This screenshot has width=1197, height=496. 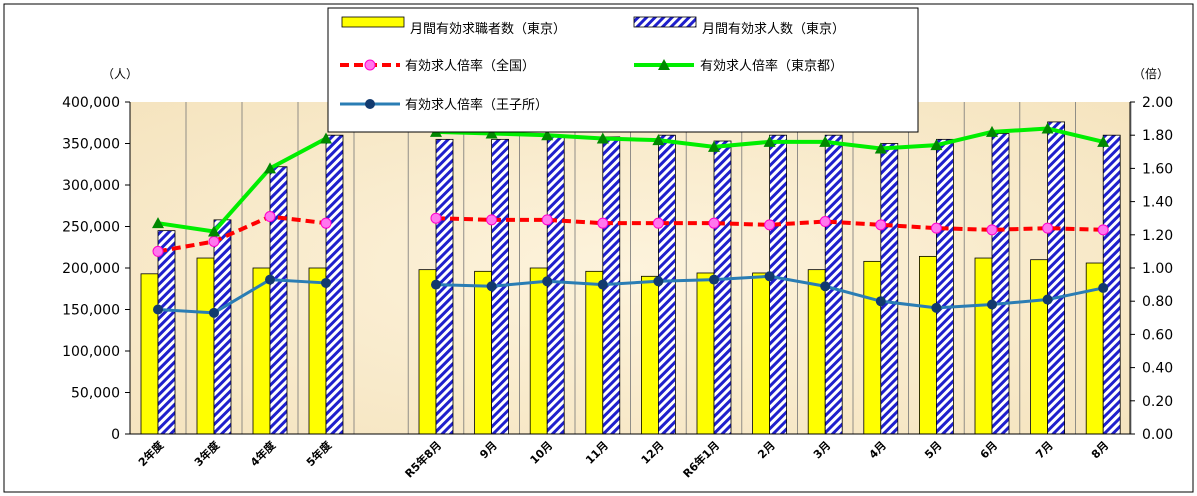 What do you see at coordinates (1157, 203) in the screenshot?
I see `right-tick-label: 1.40` at bounding box center [1157, 203].